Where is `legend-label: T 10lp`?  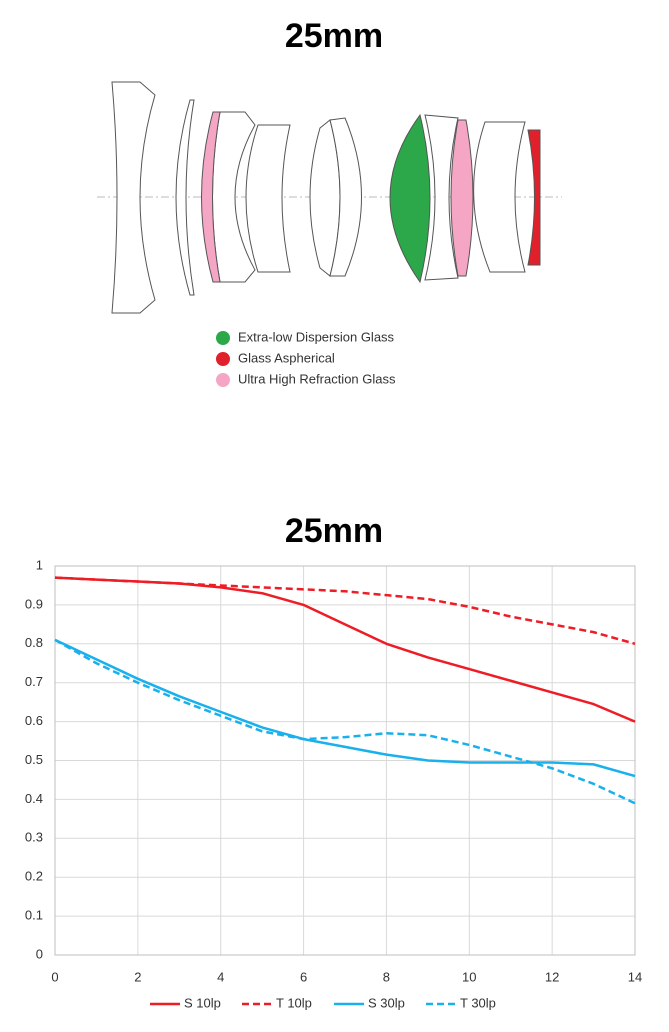 legend-label: T 10lp is located at coordinates (294, 1002).